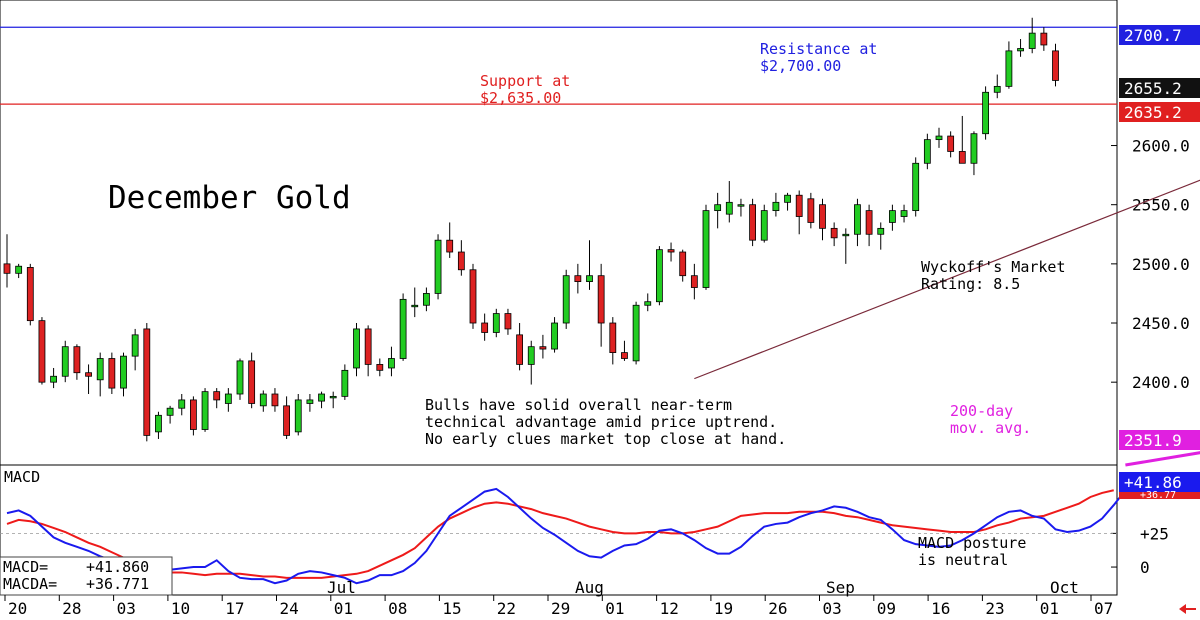 The image size is (1200, 620). Describe the element at coordinates (1103, 608) in the screenshot. I see `date-tick-label: 07` at that location.